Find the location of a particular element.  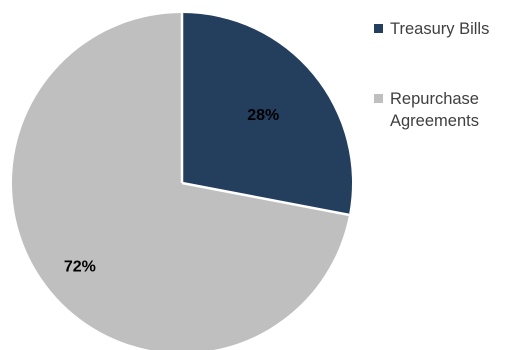

legend-item-repurchase-agreements: Repurchase Agreements is located at coordinates (443, 110).